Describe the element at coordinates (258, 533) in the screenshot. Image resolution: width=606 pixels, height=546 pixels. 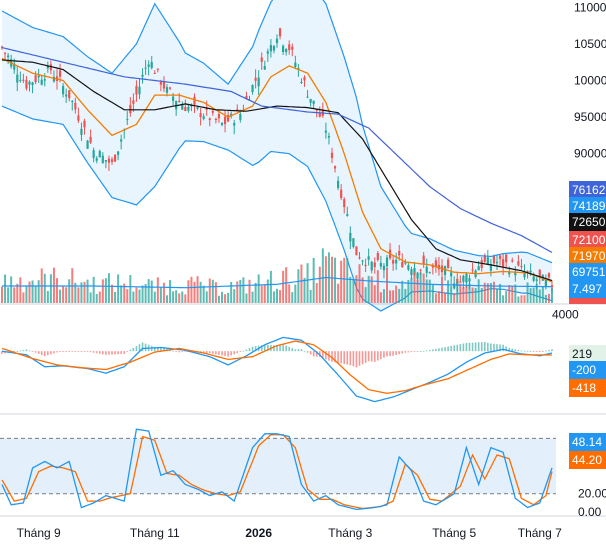
I see `time-axis-label: 2026` at that location.